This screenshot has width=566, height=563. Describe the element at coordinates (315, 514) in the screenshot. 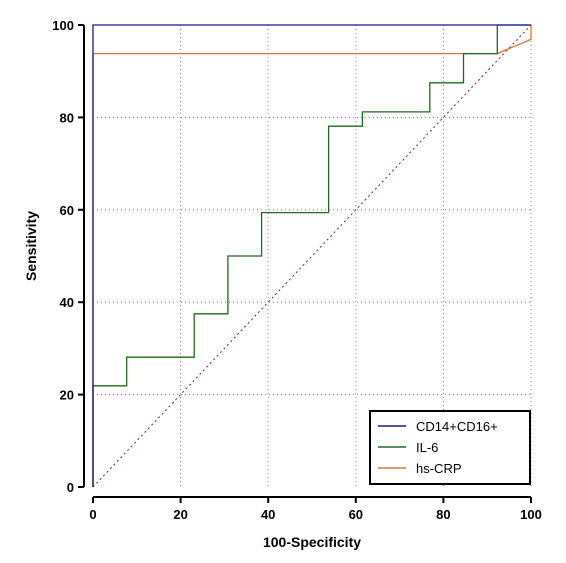

I see `x-tick-labels: 0 20 40 60 80 100` at that location.